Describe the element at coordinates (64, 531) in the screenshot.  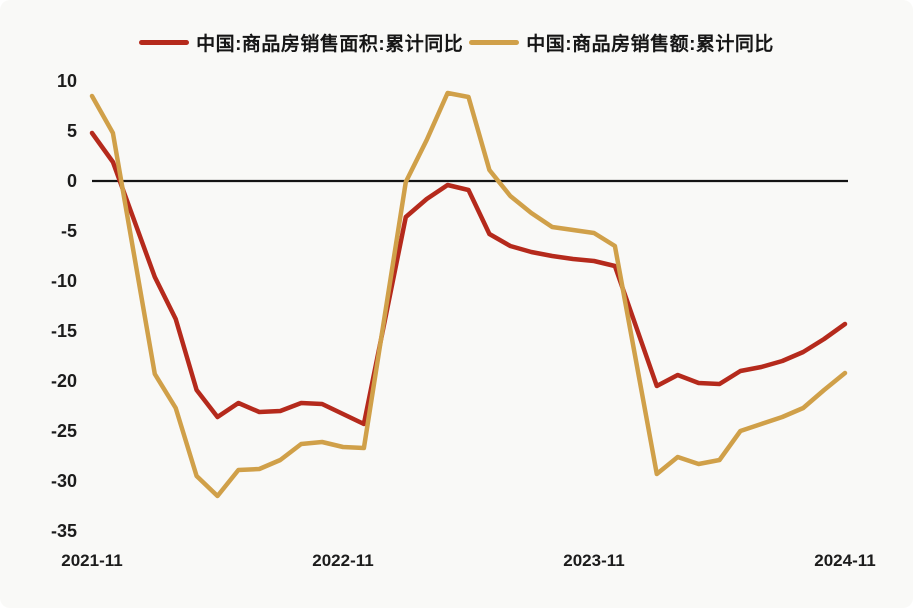
I see `y-axis-tick-label: -35` at that location.